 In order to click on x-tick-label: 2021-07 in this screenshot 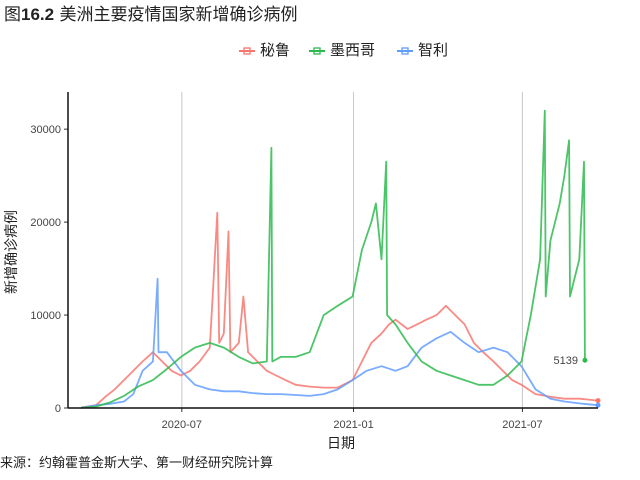, I will do `click(522, 425)`.